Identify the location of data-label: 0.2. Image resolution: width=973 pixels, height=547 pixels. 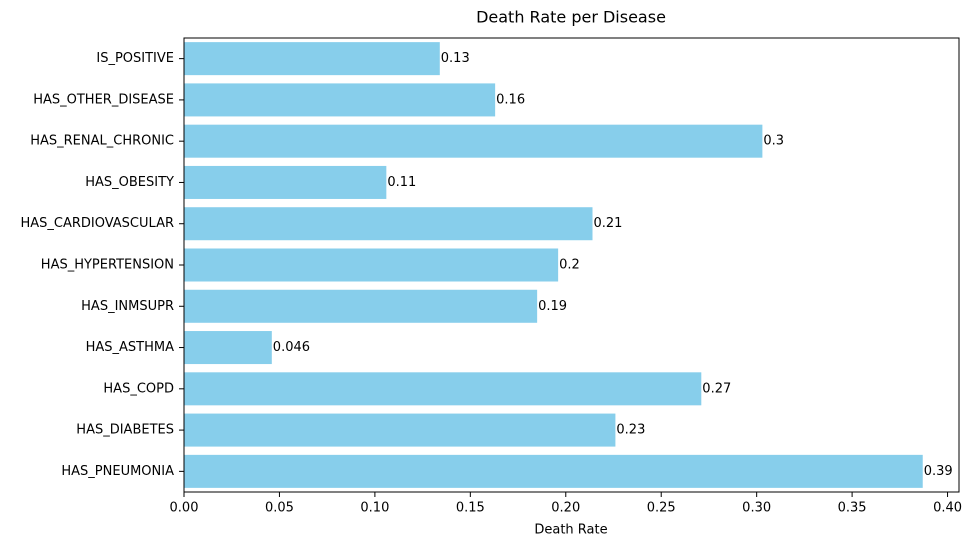
(569, 265).